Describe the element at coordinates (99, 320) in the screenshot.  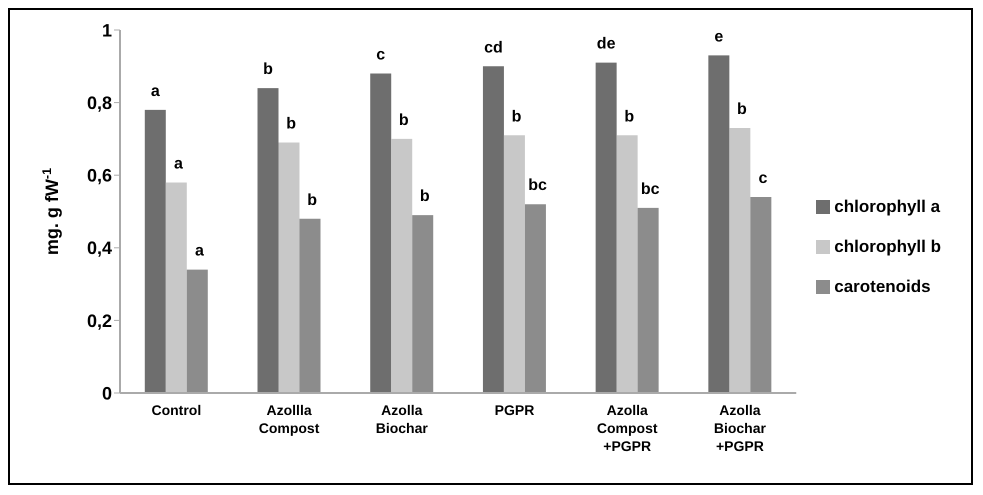
I see `y-tick-label: 0,2` at that location.